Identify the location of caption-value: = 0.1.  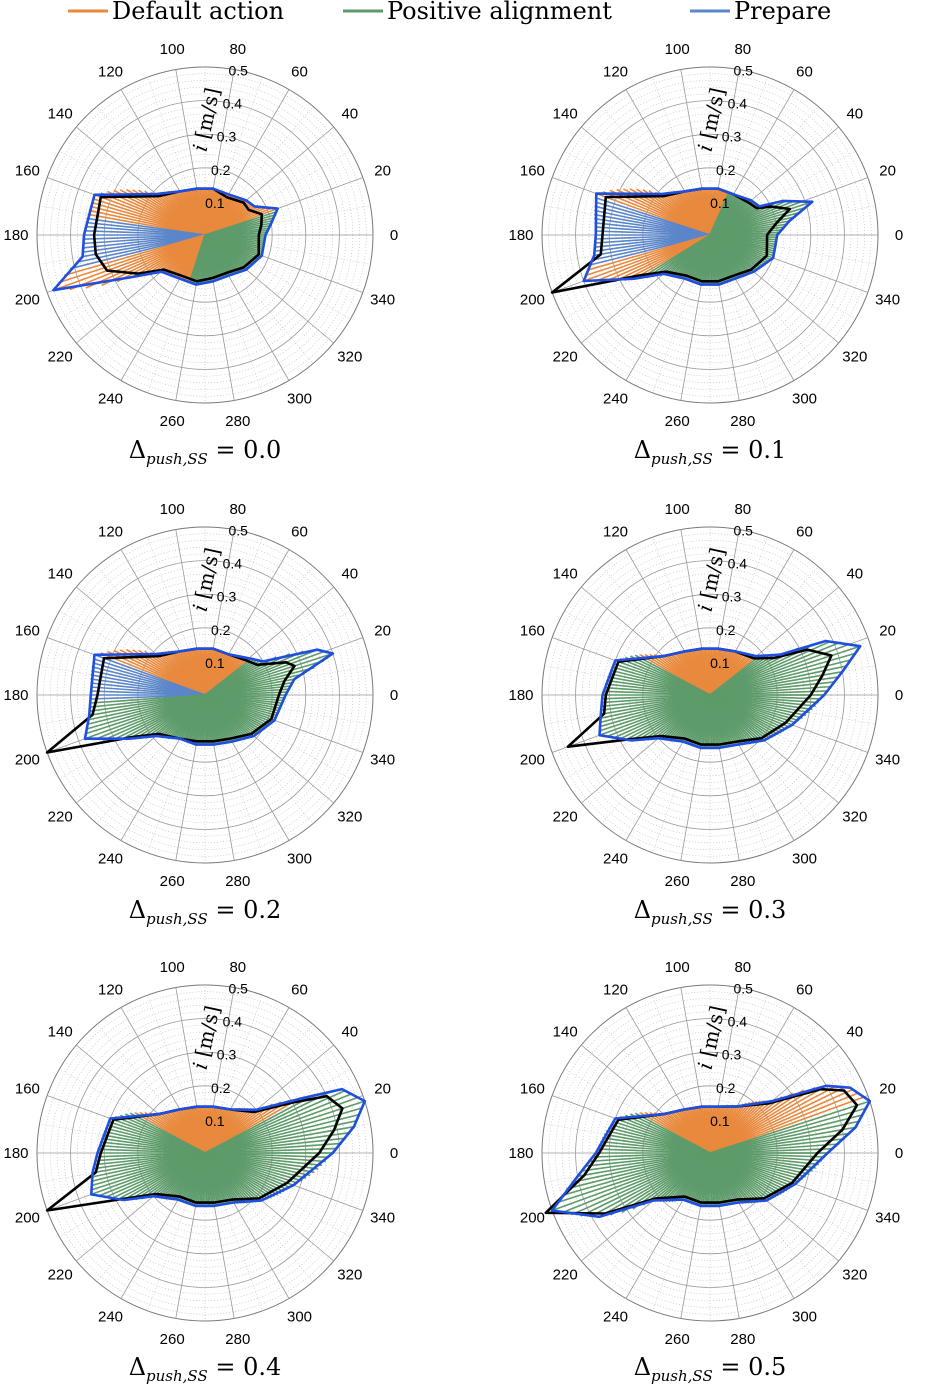
(750, 450).